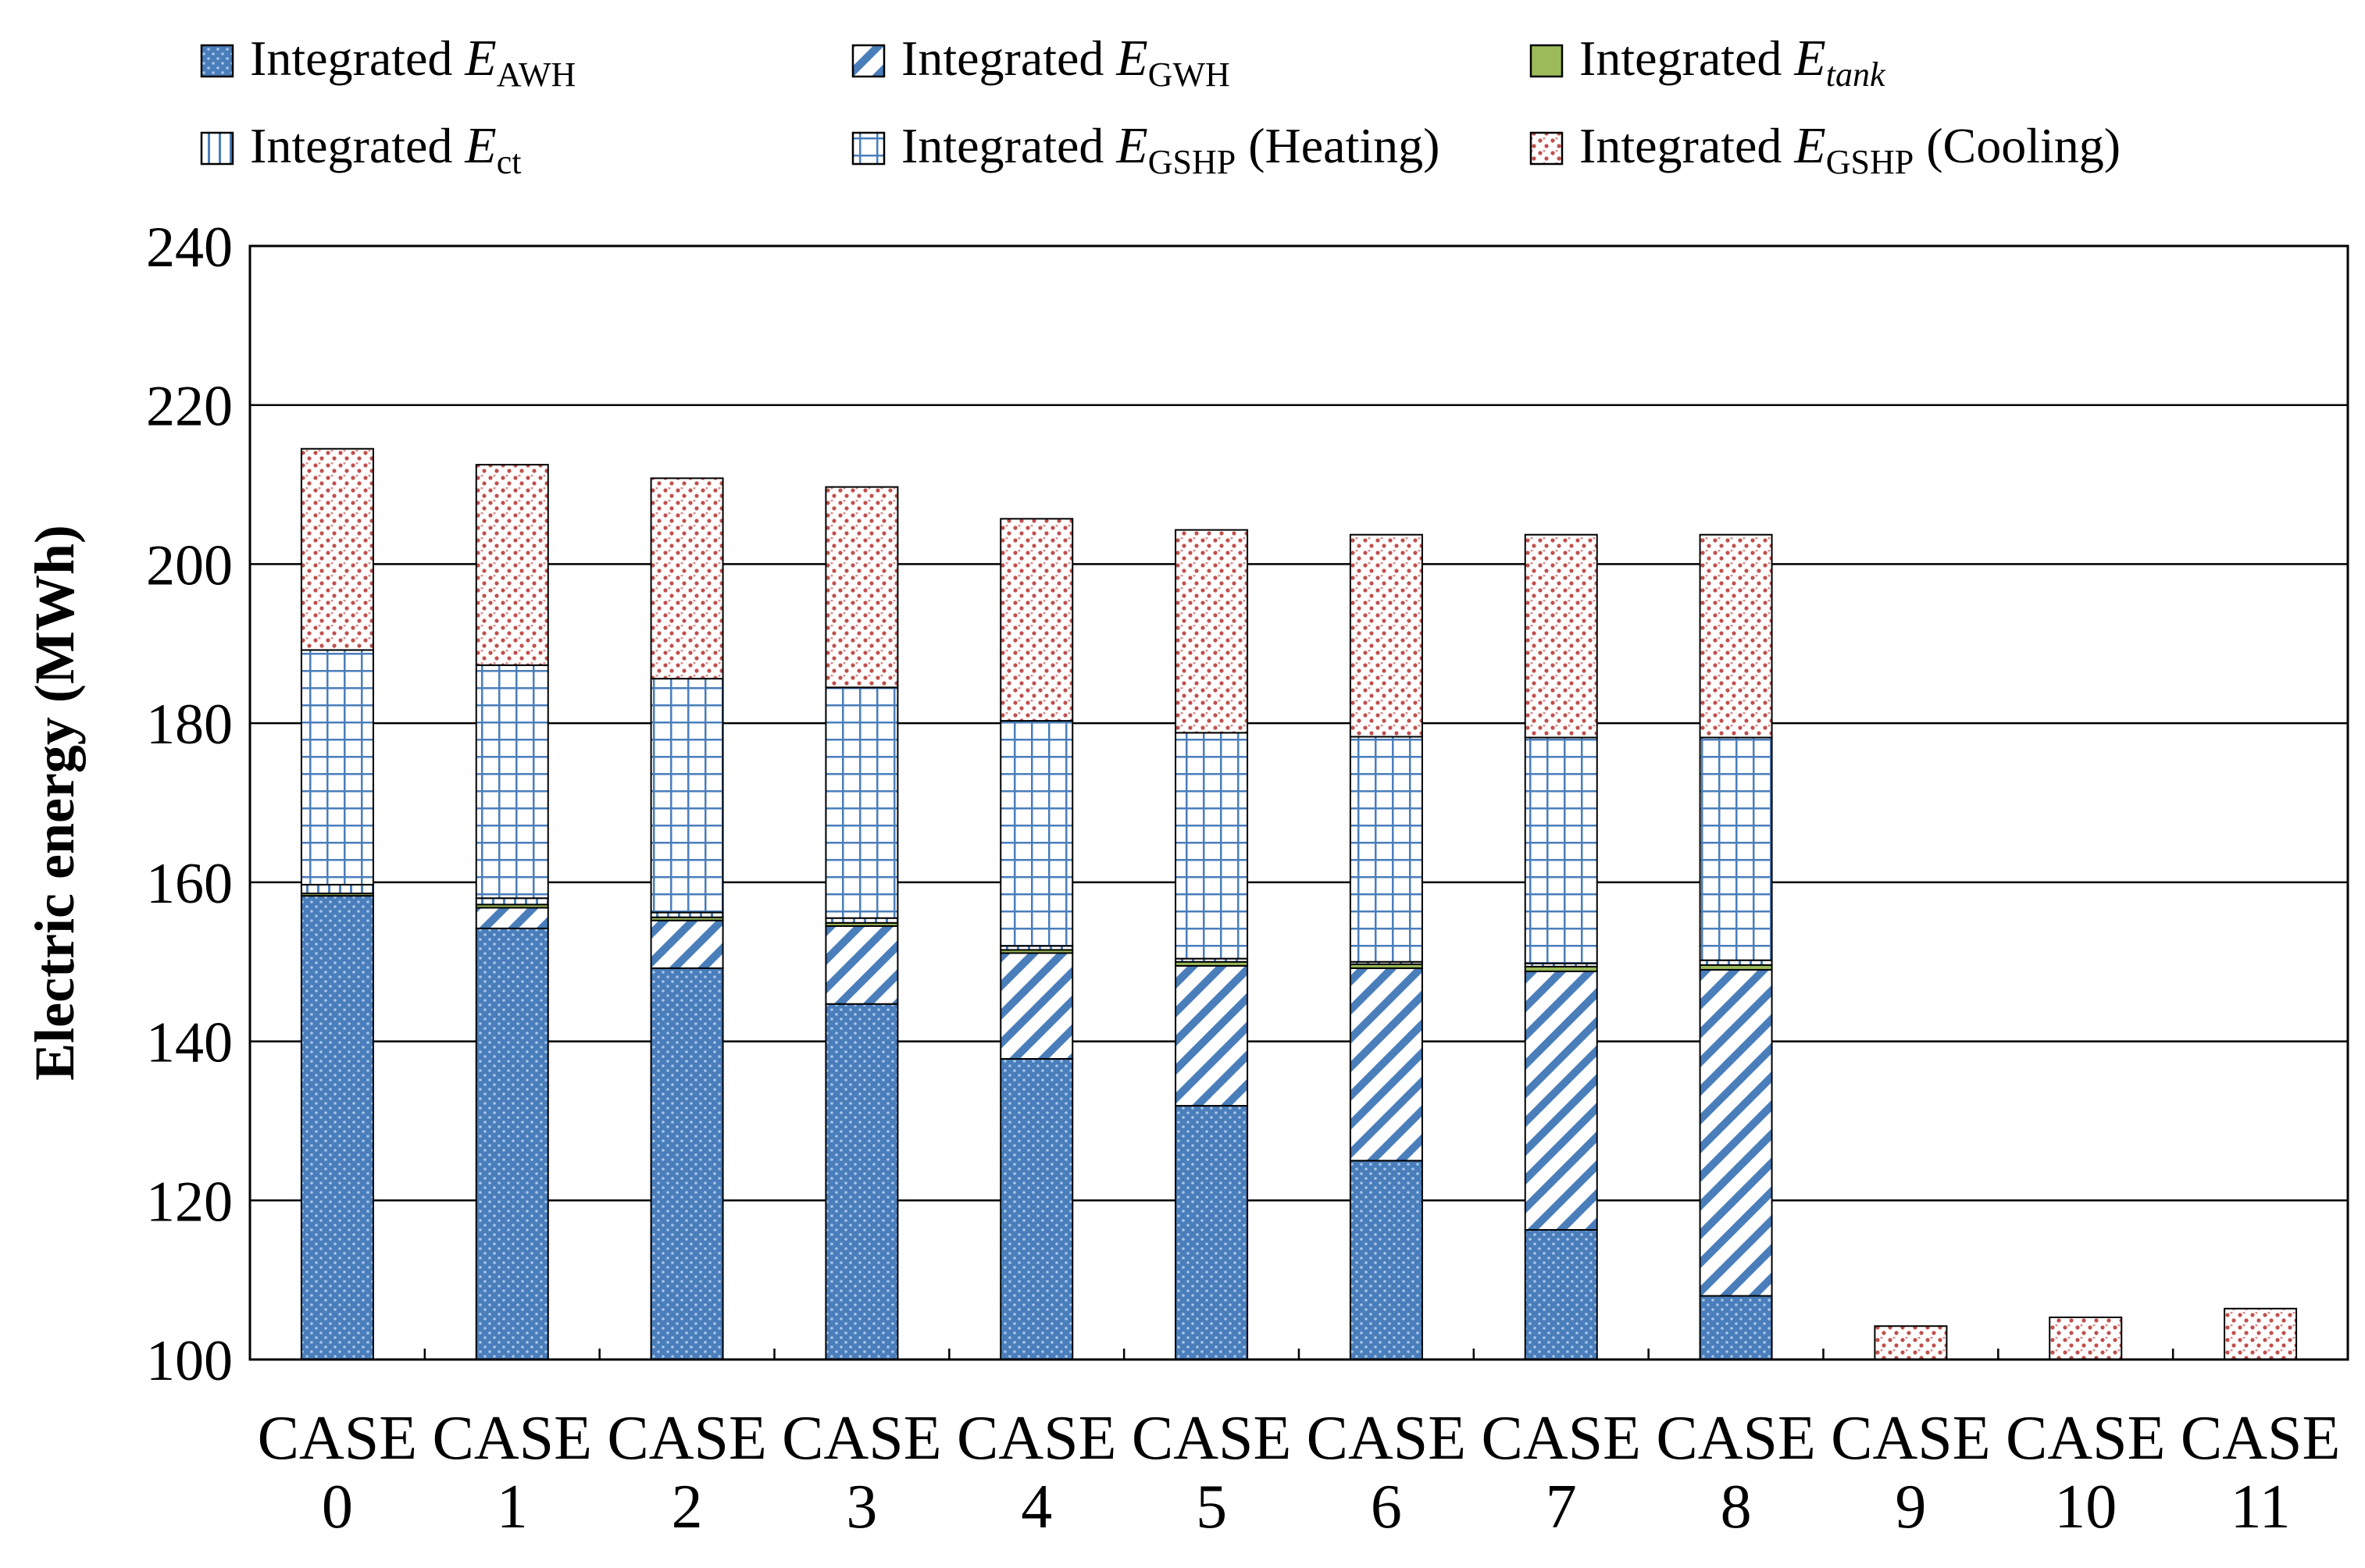 The image size is (2365, 1568). I want to click on x-category-label: 5, so click(1211, 1507).